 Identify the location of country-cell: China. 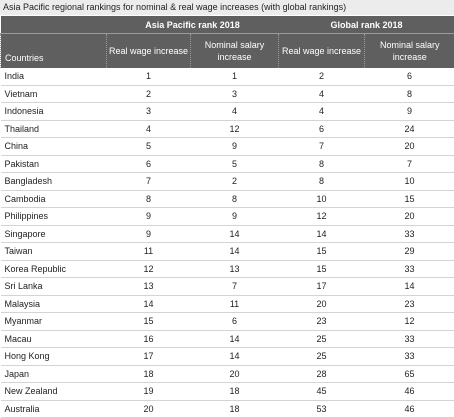
(54, 147).